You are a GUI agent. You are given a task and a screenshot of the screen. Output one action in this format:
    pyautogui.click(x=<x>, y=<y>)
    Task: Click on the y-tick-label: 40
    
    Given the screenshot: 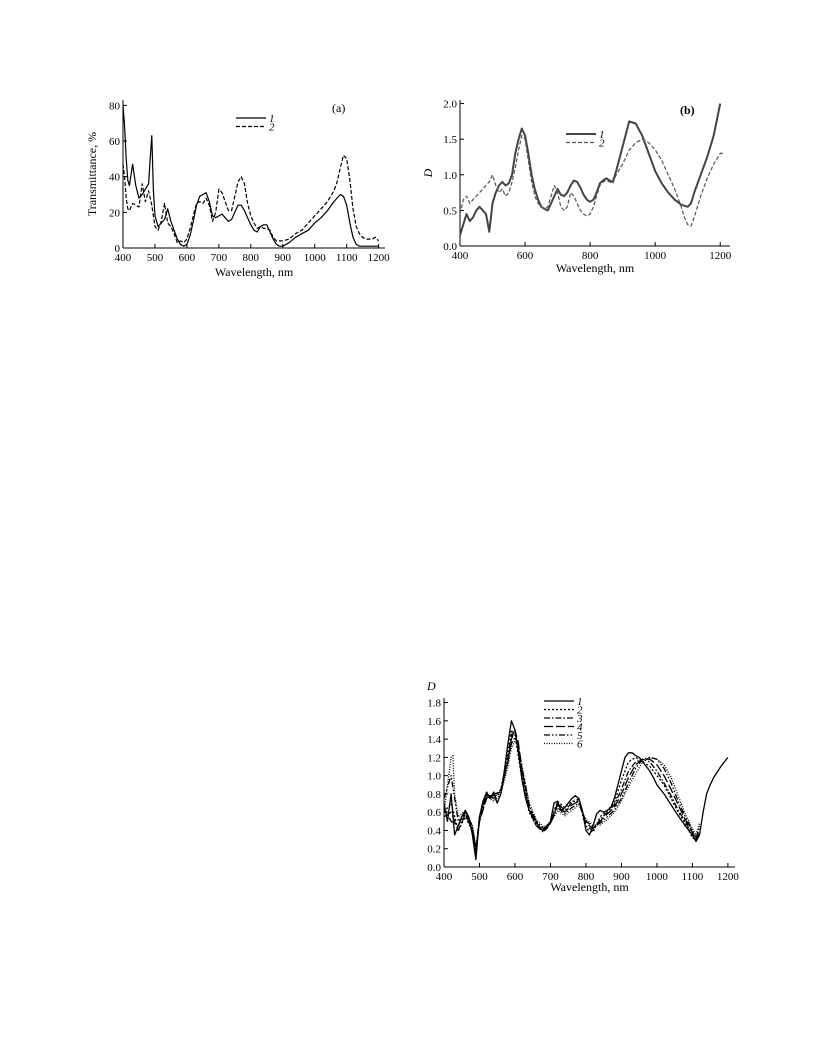 What is the action you would take?
    pyautogui.click(x=115, y=178)
    